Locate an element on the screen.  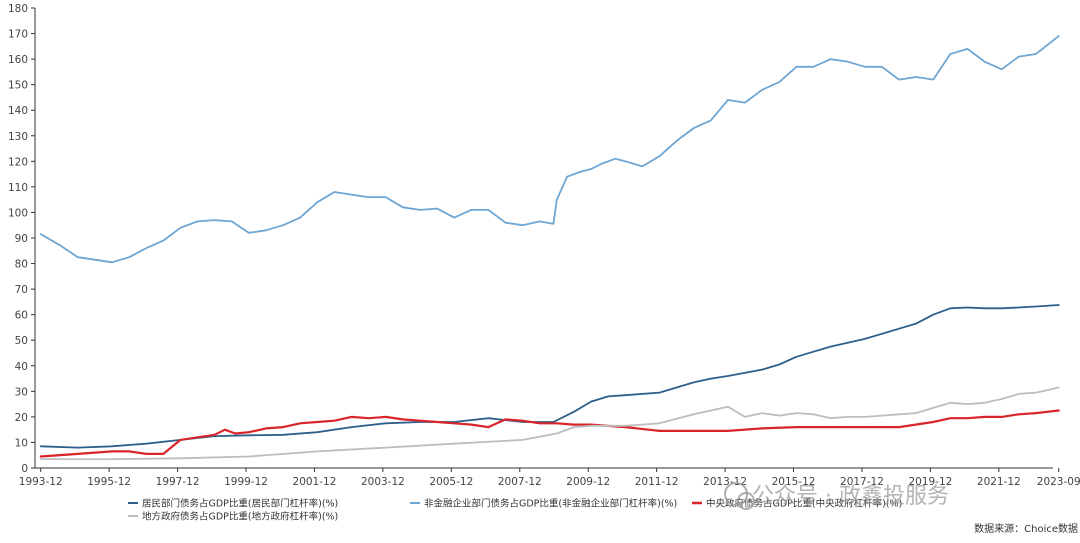
legend-item-corporate: 非金融企业部门债务占GDP比重(非金融企业部门杠杆率)(%) is located at coordinates (543, 504).